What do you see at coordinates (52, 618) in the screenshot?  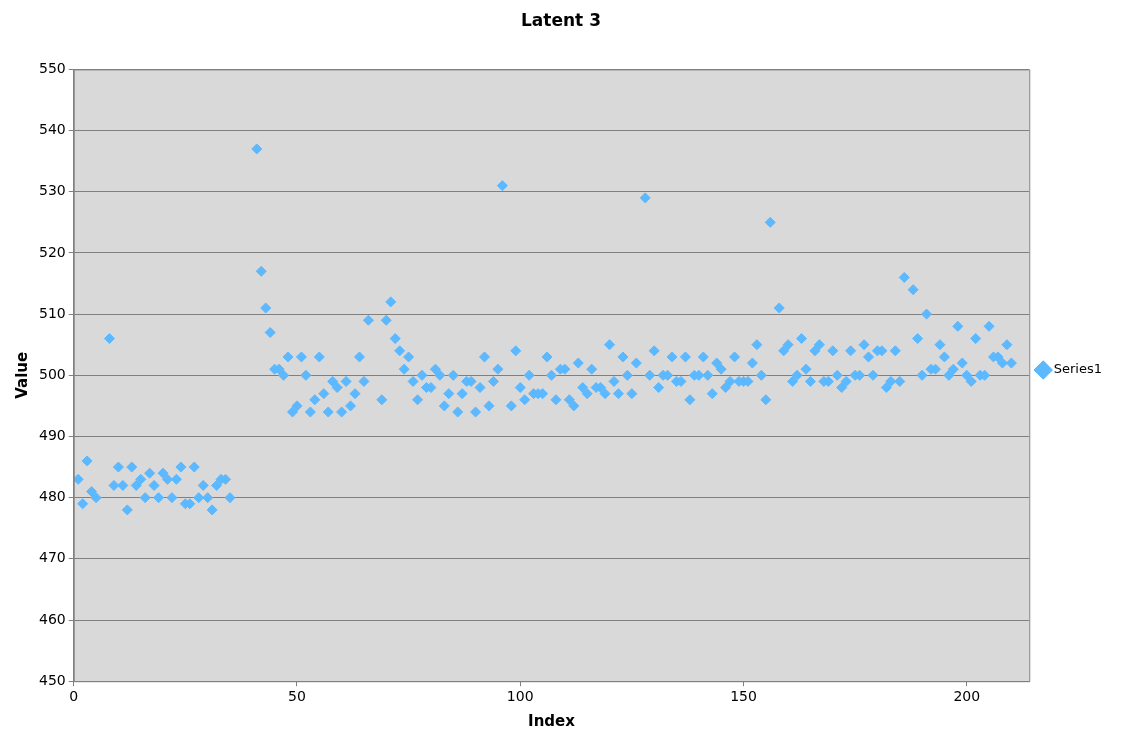 I see `y-tick-label: 460` at bounding box center [52, 618].